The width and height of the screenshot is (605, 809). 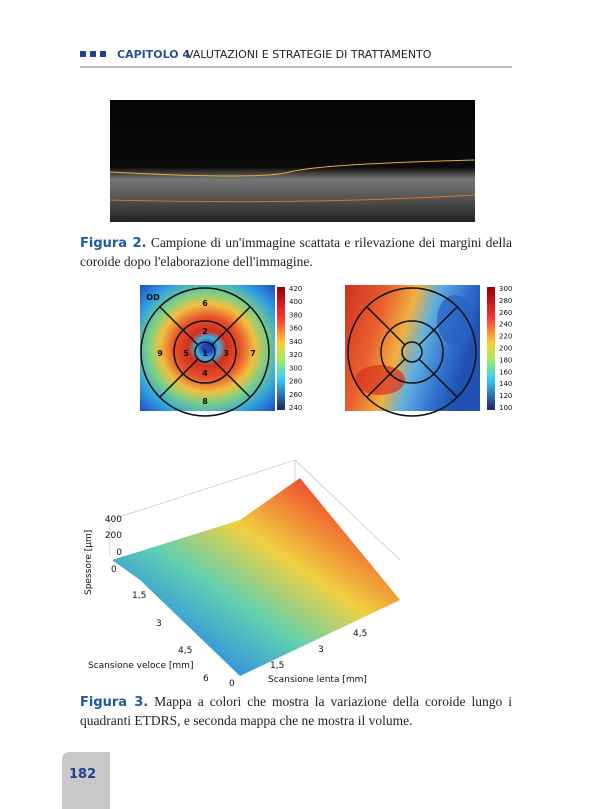 What do you see at coordinates (295, 342) in the screenshot?
I see `colorbar-tick: 340` at bounding box center [295, 342].